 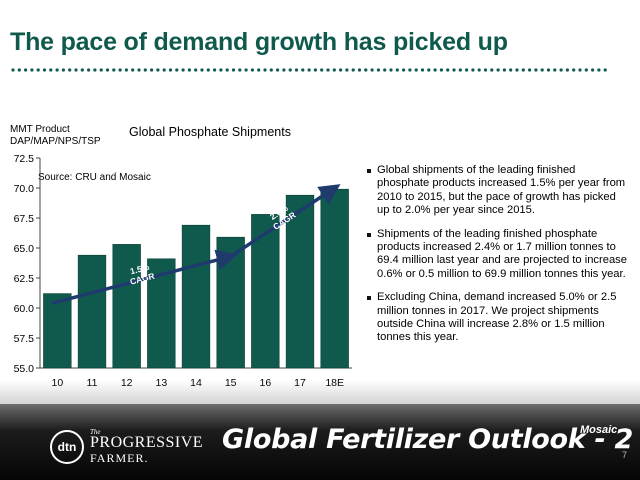 What do you see at coordinates (94, 177) in the screenshot?
I see `chart-source: Source: CRU and Mosaic` at bounding box center [94, 177].